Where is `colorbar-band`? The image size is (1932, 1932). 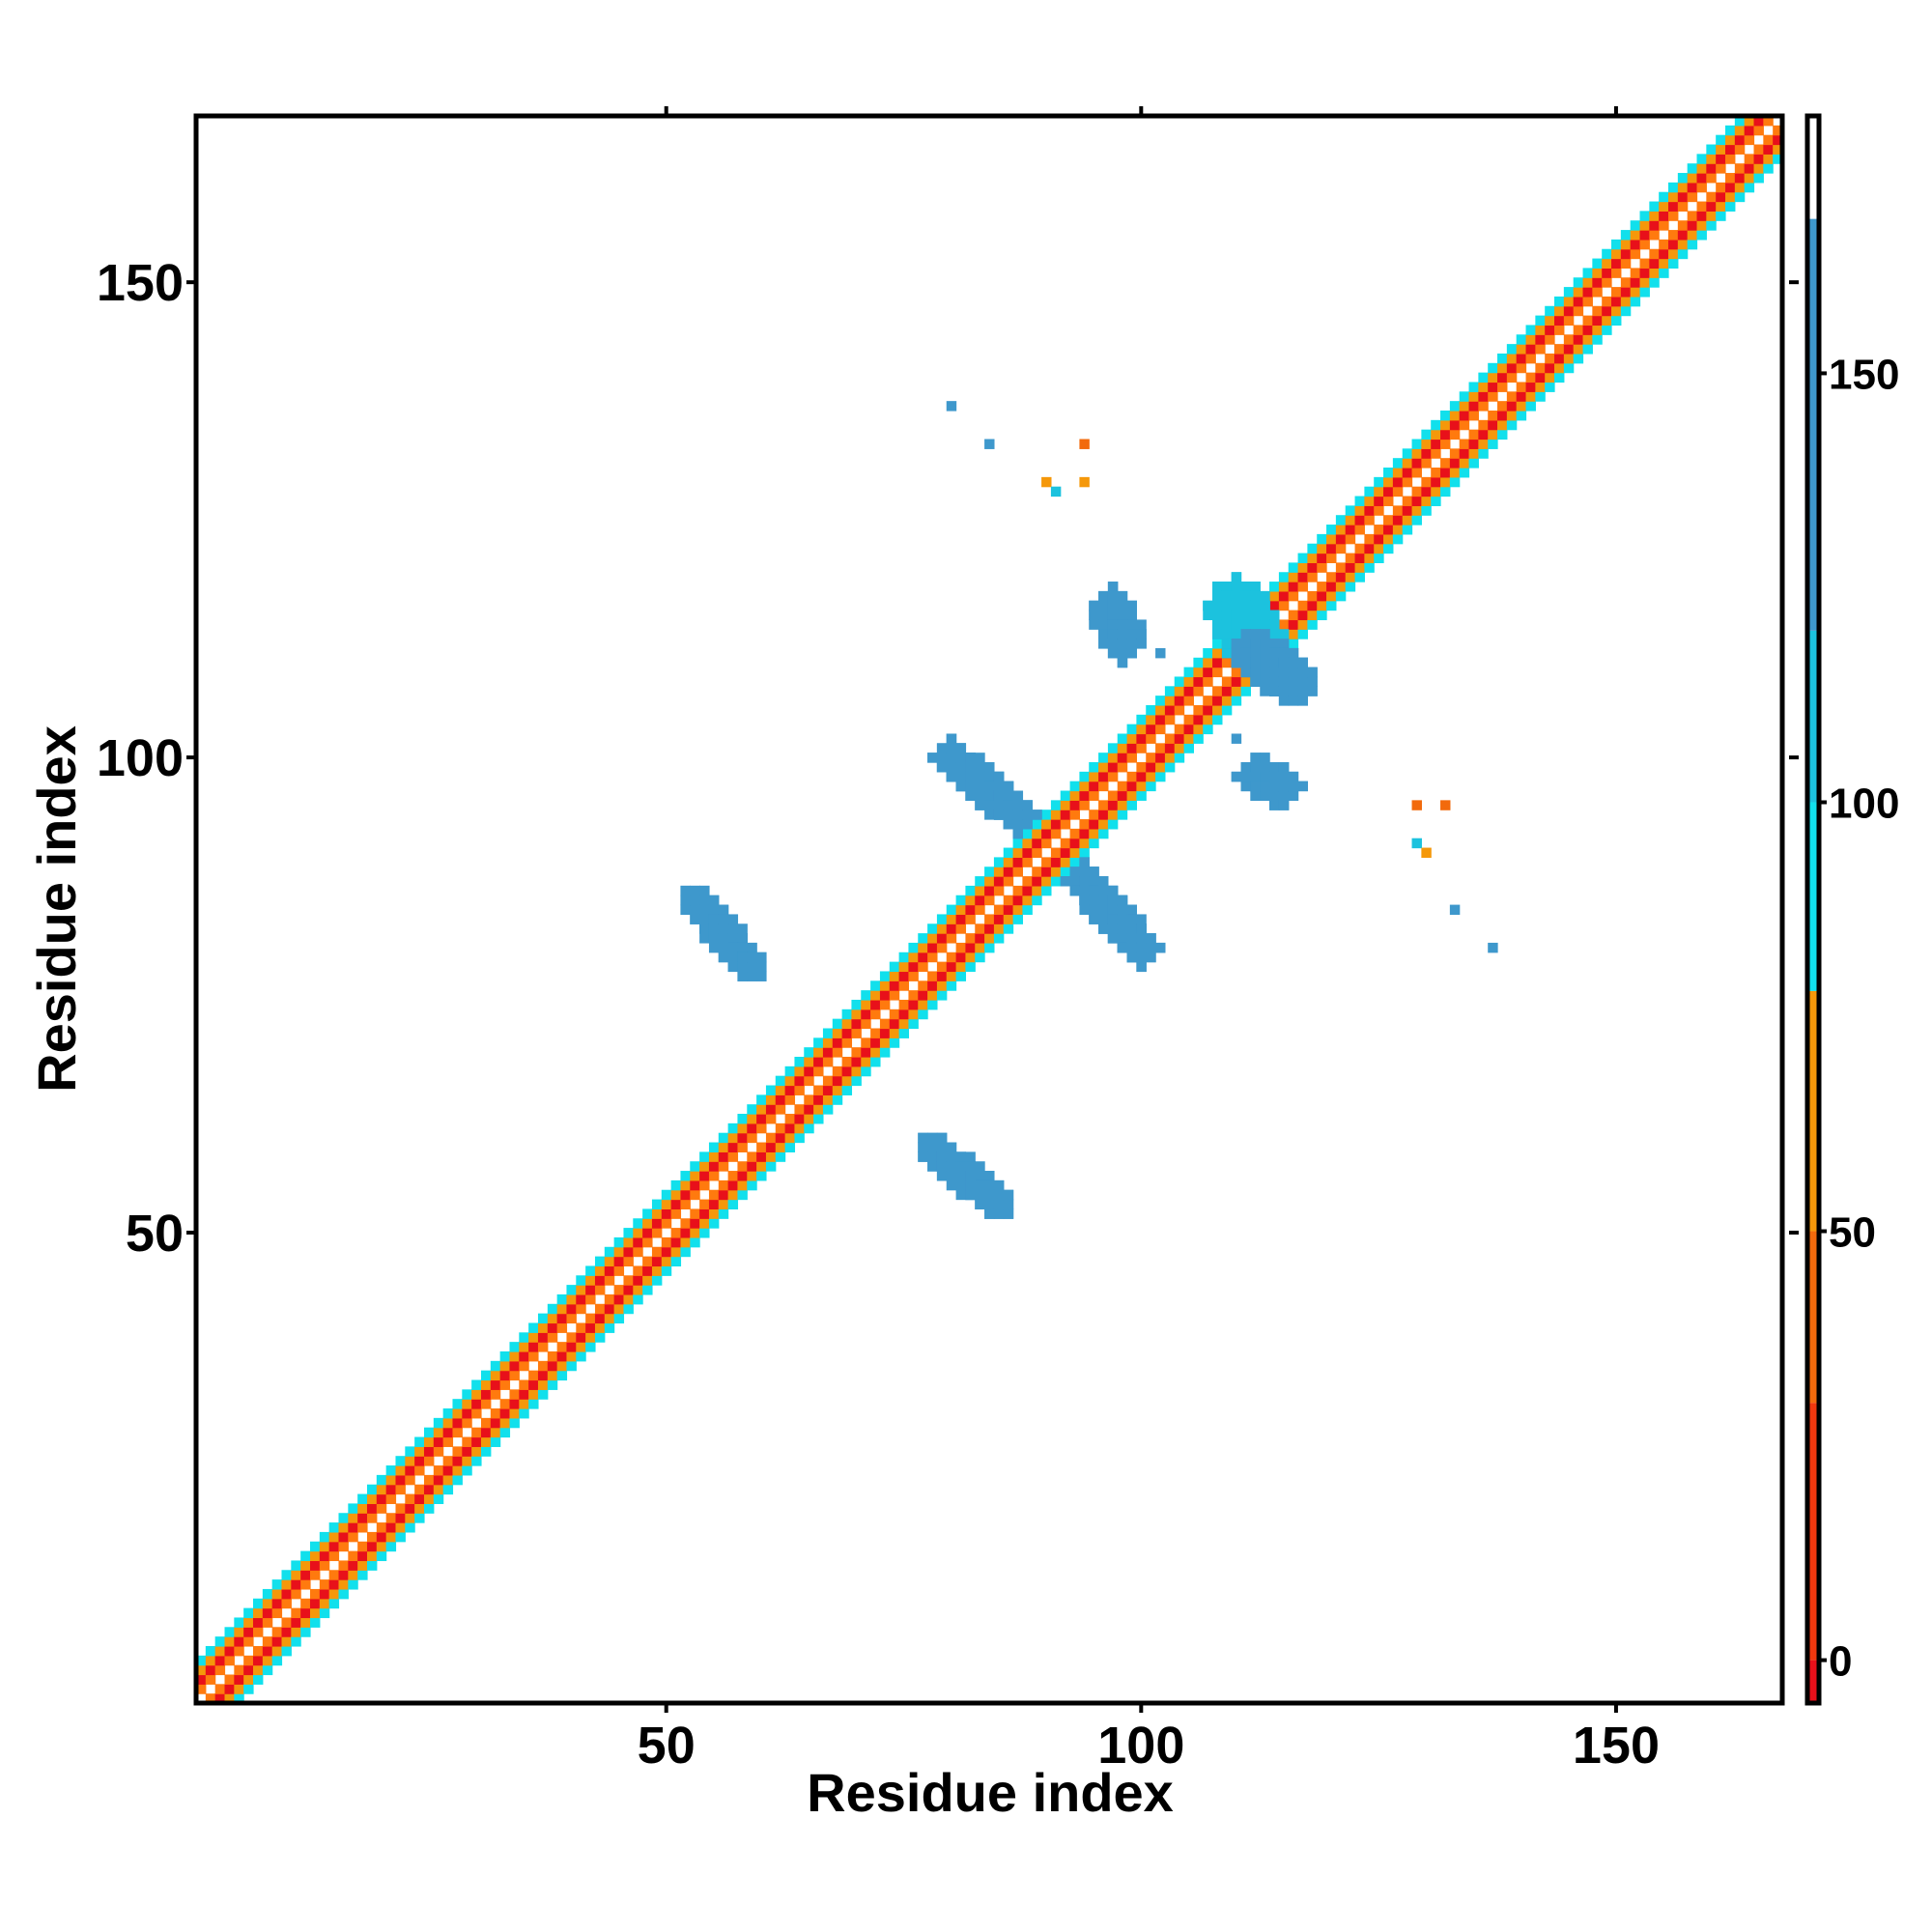 colorbar-band is located at coordinates (1813, 1317).